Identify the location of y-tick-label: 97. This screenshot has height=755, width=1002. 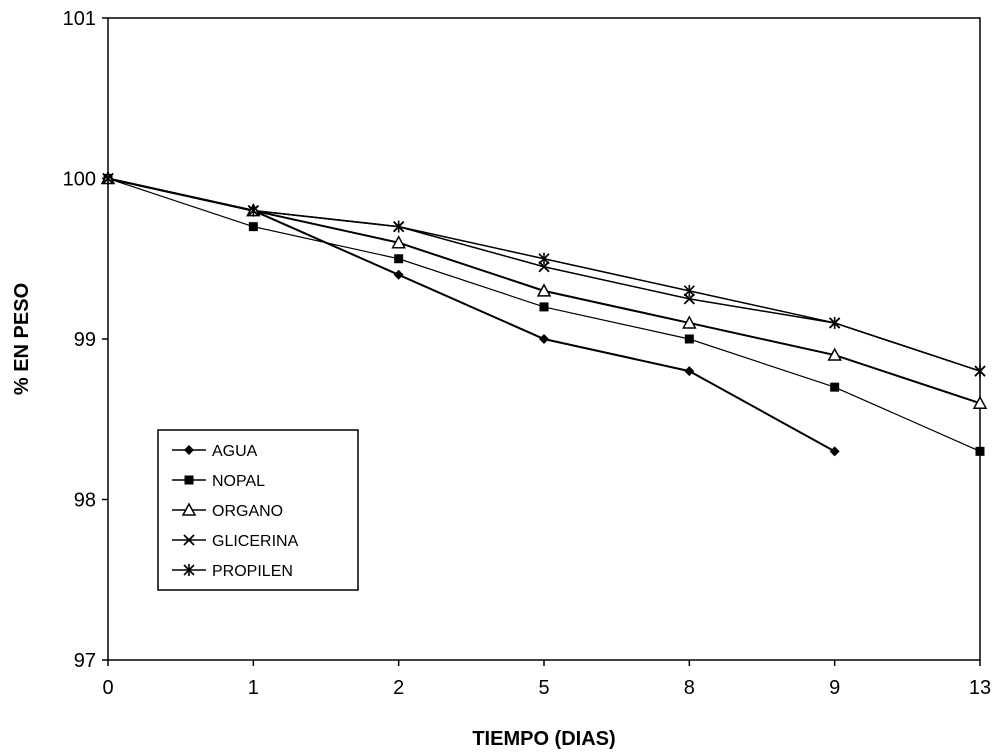
(85, 661).